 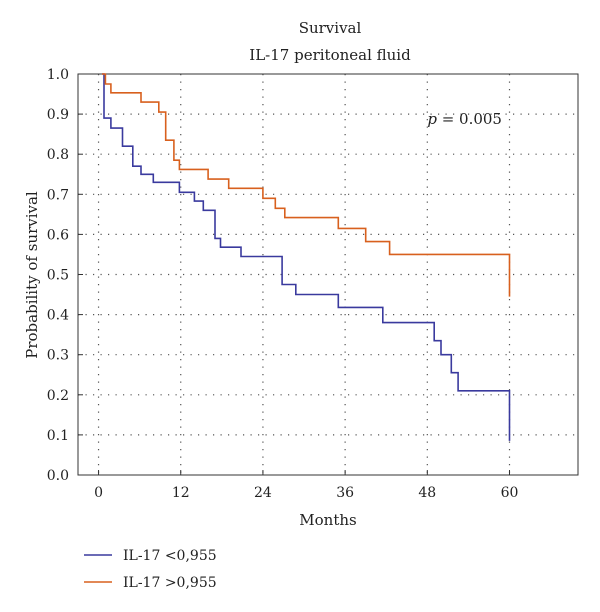 What do you see at coordinates (330, 28) in the screenshot?
I see `chart-title: Survival` at bounding box center [330, 28].